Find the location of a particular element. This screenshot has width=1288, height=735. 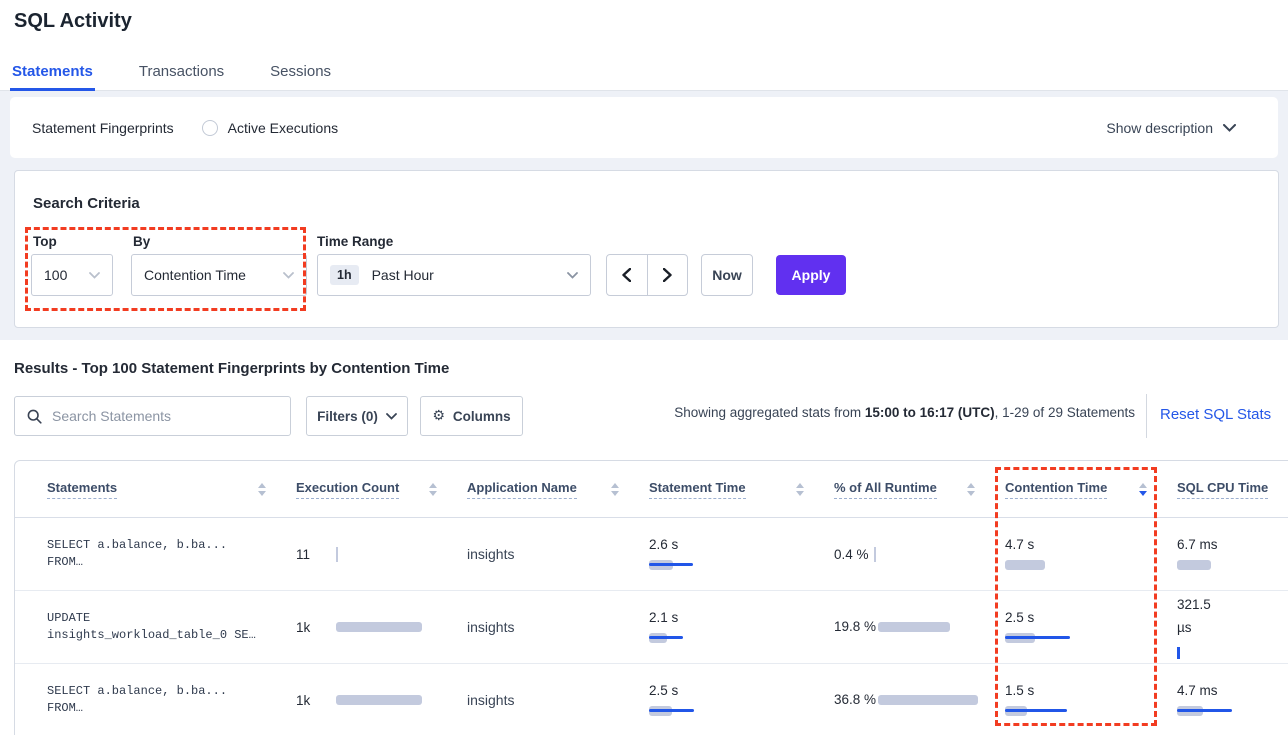

column-header-contention_time: Contention Time is located at coordinates (1091, 489).